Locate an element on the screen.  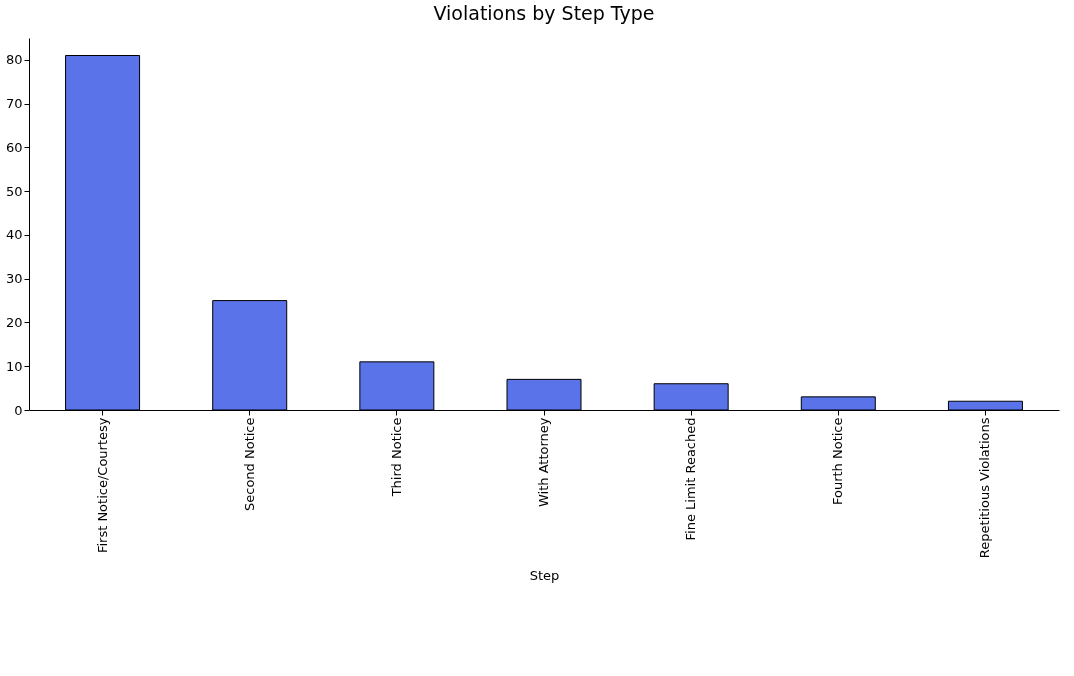
y-tick-label: 70 is located at coordinates (14, 104).